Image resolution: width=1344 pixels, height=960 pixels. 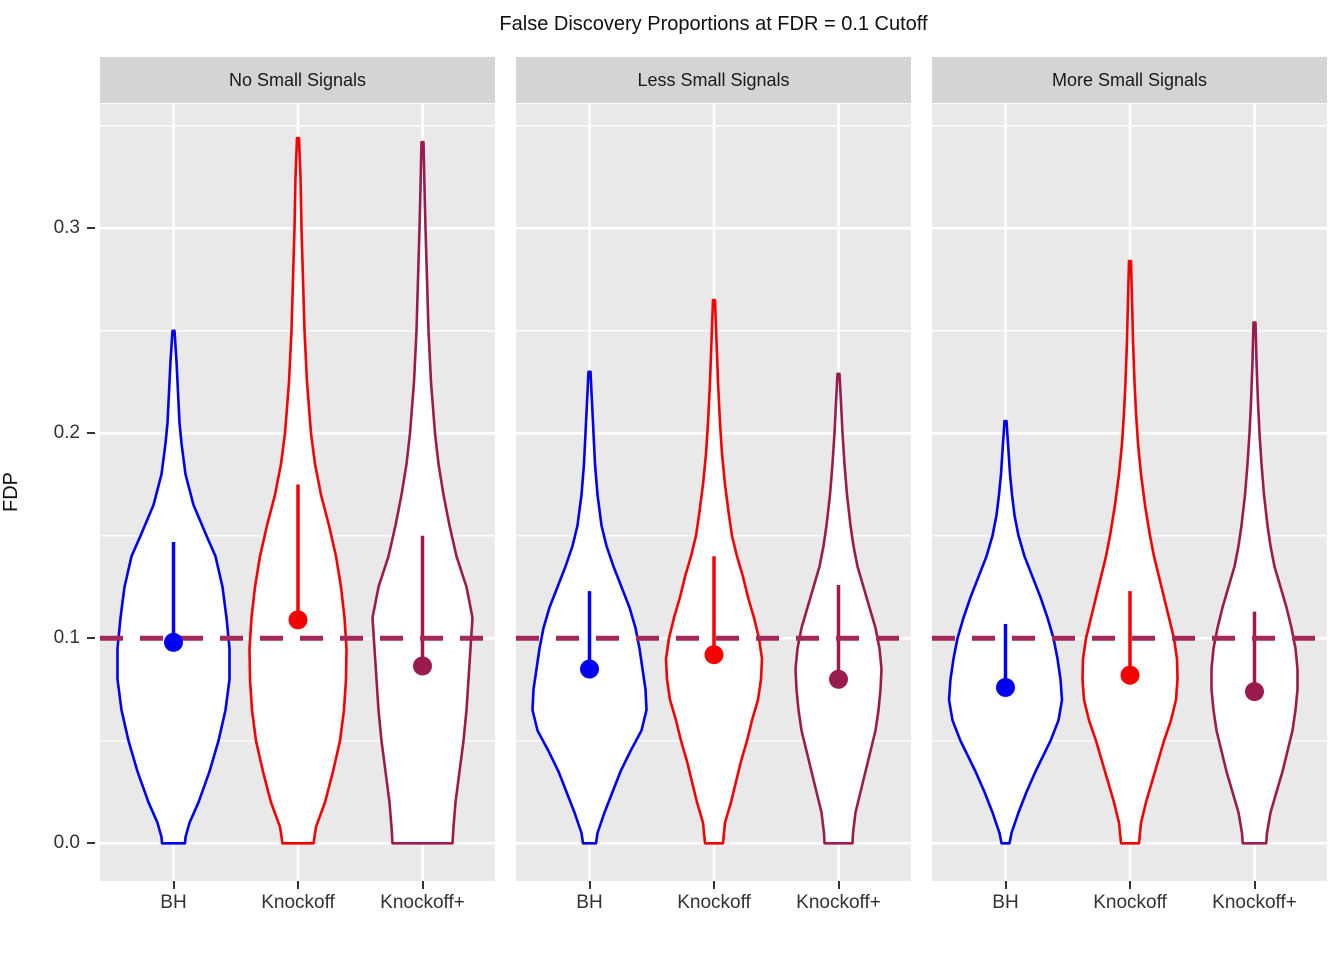 I want to click on facet-strip-less-small-signals: Less Small Signals, so click(x=713, y=80).